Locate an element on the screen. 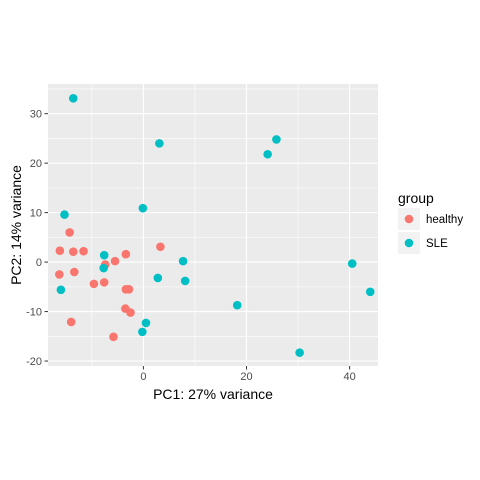 This screenshot has height=480, width=480. x-tick-label: 40 is located at coordinates (350, 377).